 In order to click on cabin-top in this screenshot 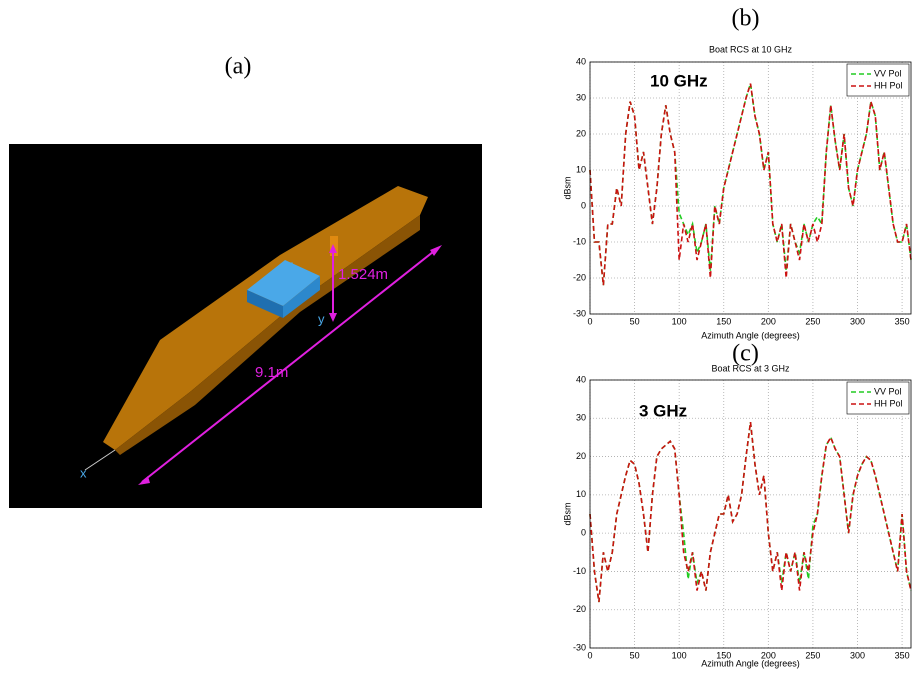, I will do `click(283, 283)`.